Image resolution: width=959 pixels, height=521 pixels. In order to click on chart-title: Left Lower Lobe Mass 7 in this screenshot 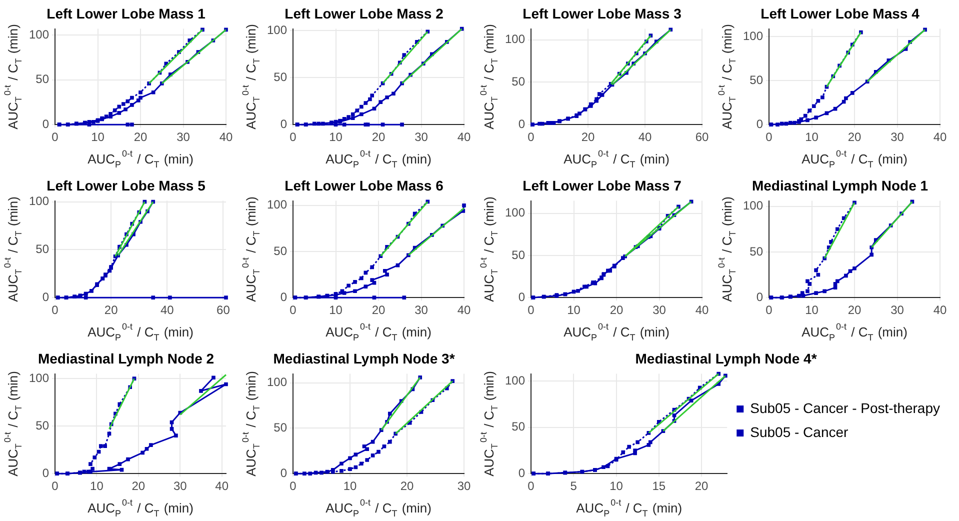, I will do `click(602, 185)`.